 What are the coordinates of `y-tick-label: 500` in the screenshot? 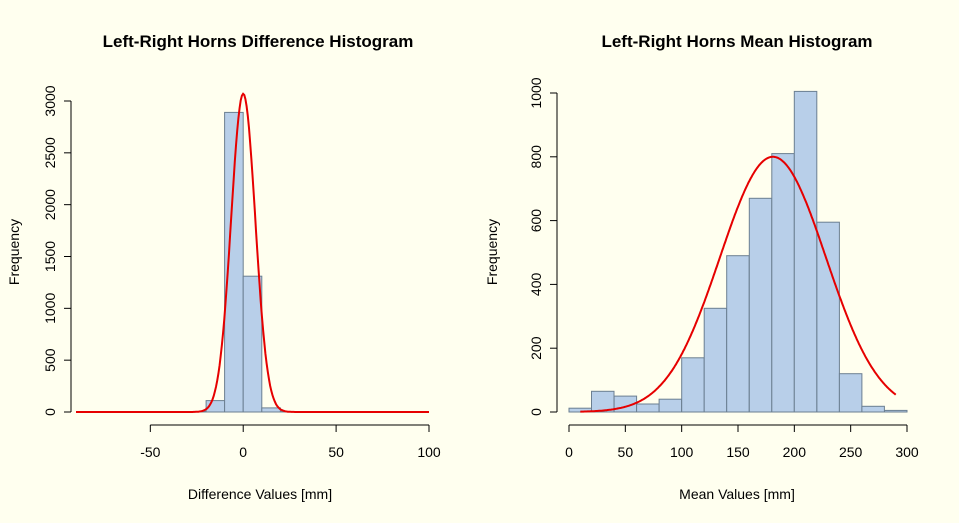 It's located at (50, 360).